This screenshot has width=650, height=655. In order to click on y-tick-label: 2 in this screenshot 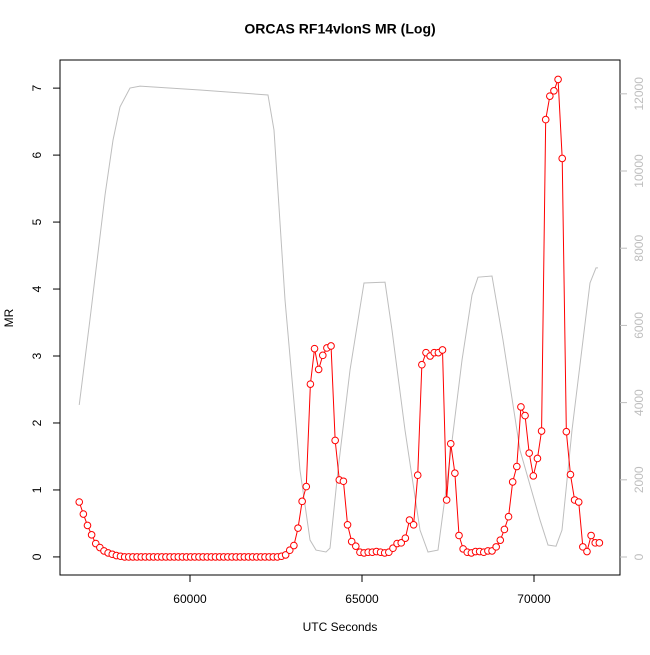, I will do `click(37, 422)`.